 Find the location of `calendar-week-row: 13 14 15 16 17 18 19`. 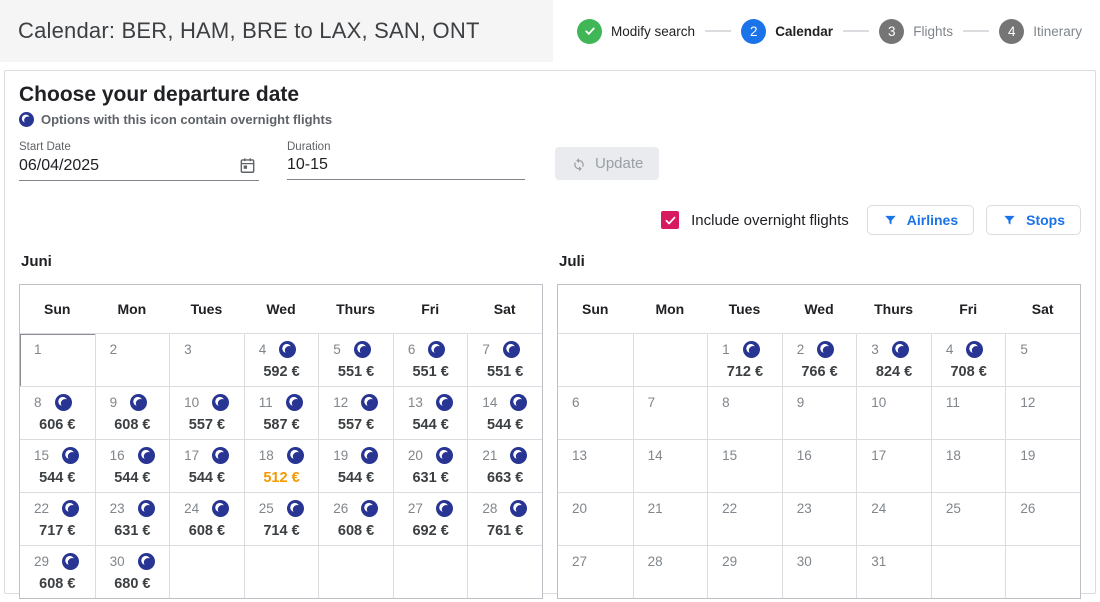

calendar-week-row: 13 14 15 16 17 18 19 is located at coordinates (819, 465).